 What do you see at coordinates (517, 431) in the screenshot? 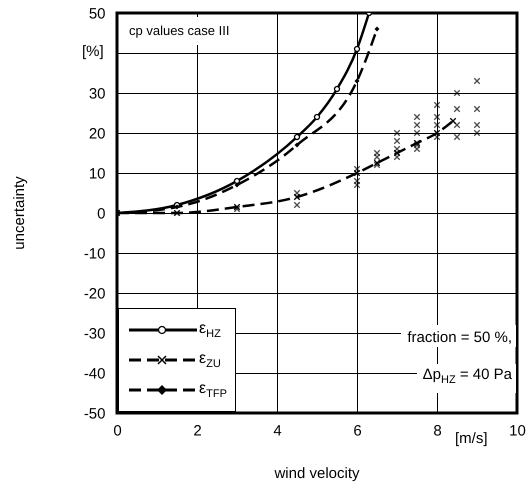
I see `x-tick-label: 10` at bounding box center [517, 431].